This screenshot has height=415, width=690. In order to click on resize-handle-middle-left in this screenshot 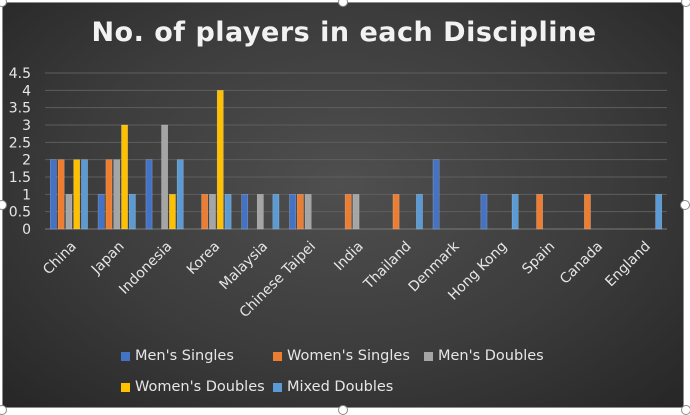, I will do `click(3, 205)`.